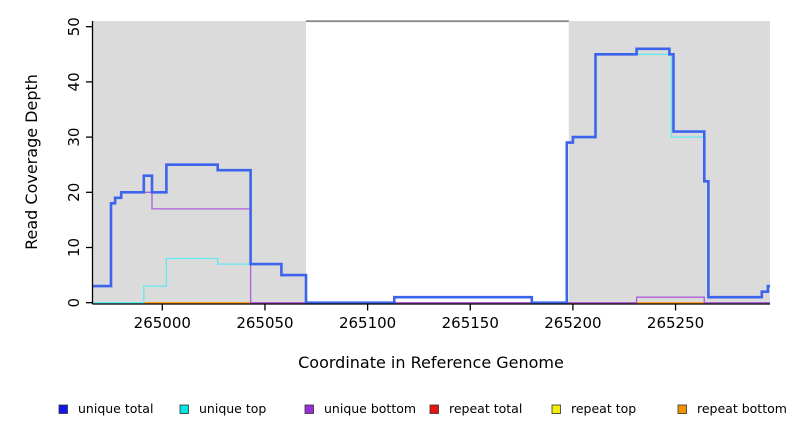 The height and width of the screenshot is (432, 792). Describe the element at coordinates (74, 137) in the screenshot. I see `y-tick-label: 30` at that location.